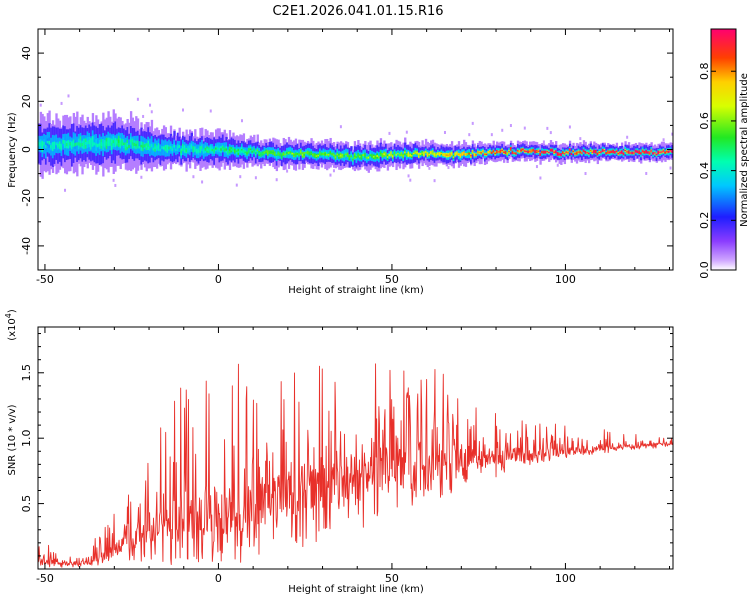  What do you see at coordinates (26, 198) in the screenshot?
I see `y-tick-label: -20` at bounding box center [26, 198].